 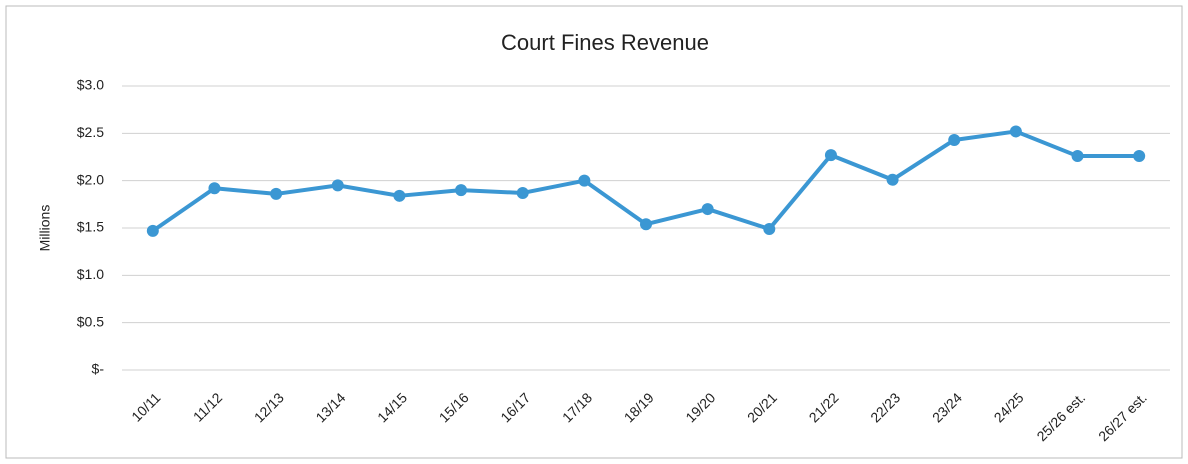 I want to click on chart-title: Court Fines Revenue, so click(x=605, y=42).